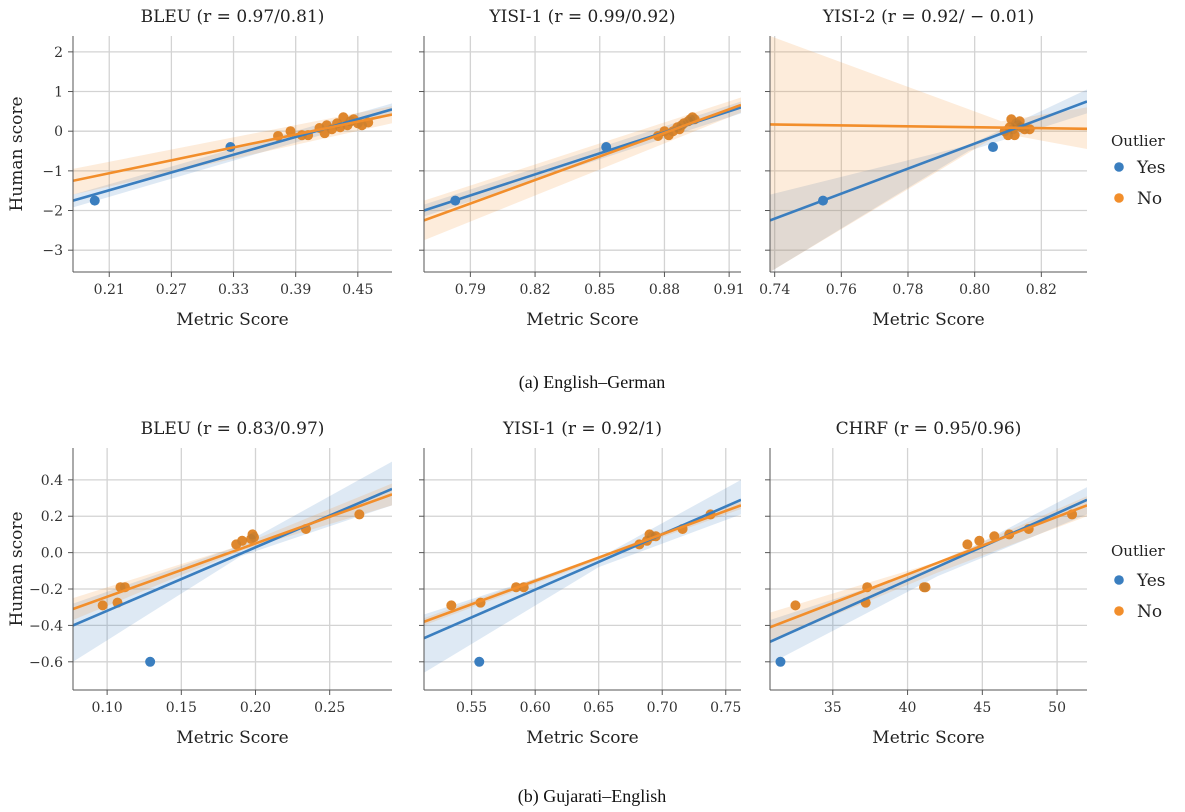  Describe the element at coordinates (46, 663) in the screenshot. I see `tick-label-y: −0.6` at that location.